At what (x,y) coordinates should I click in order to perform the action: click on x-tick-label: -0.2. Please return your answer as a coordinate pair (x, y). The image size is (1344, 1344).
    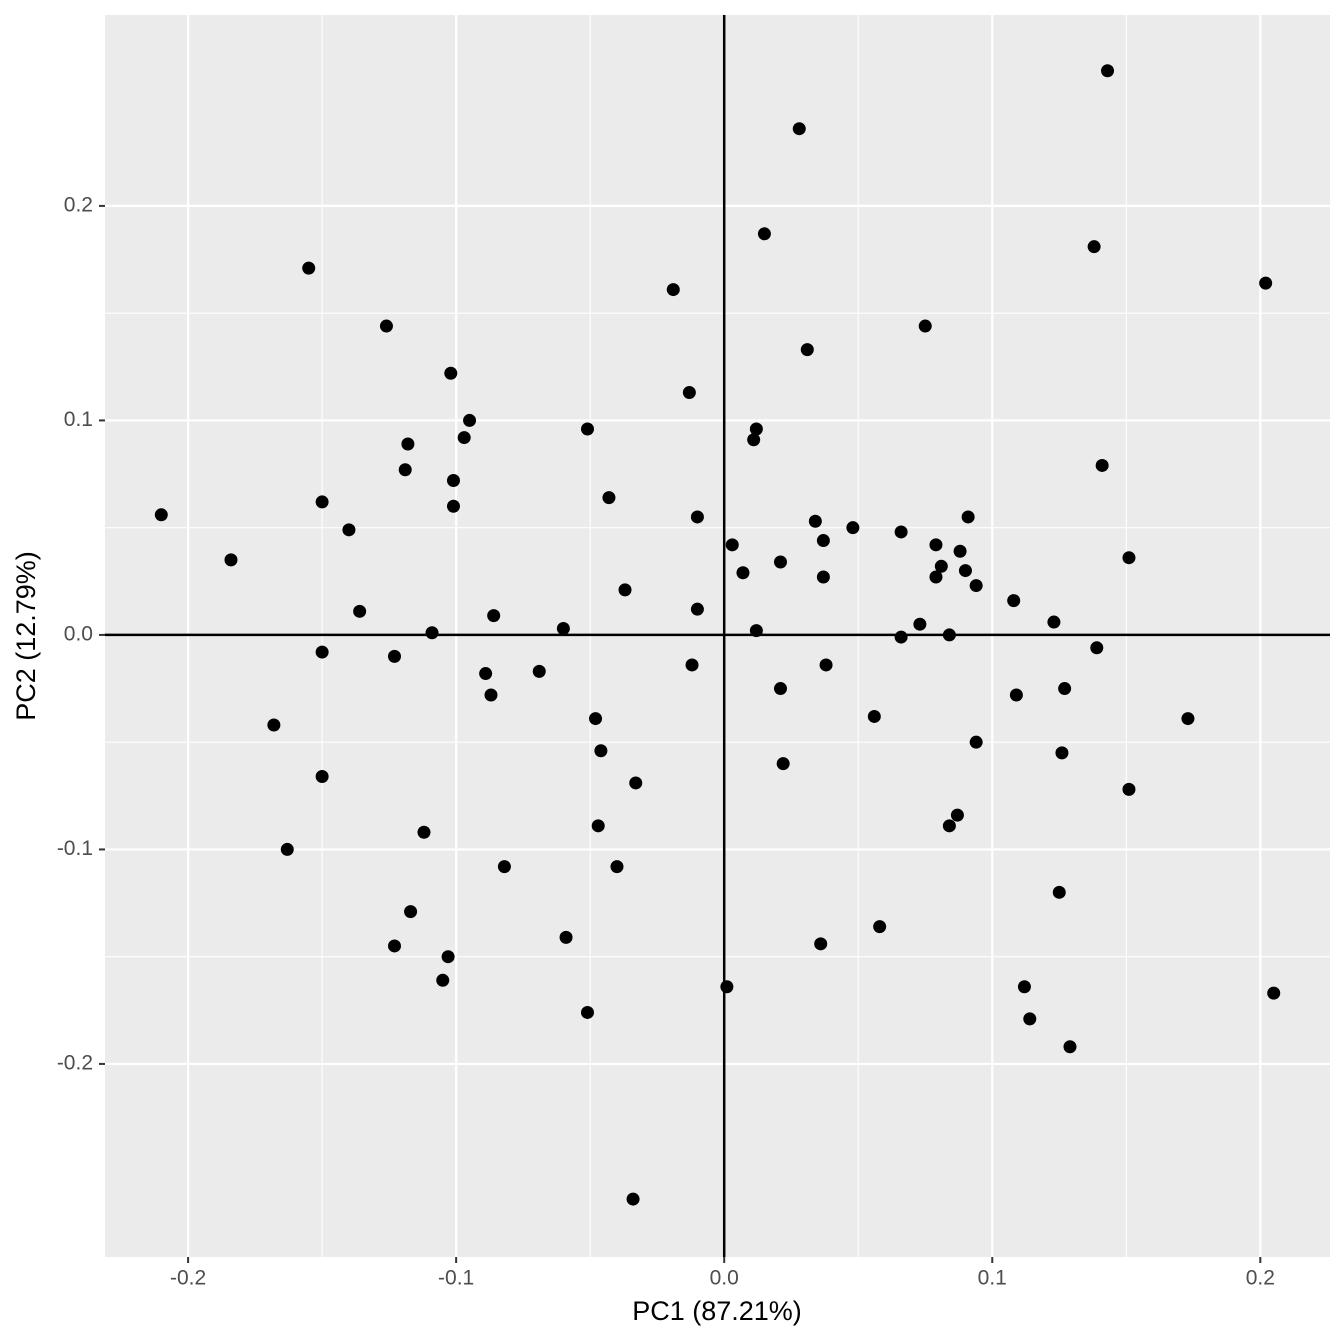
    Looking at the image, I should click on (188, 1278).